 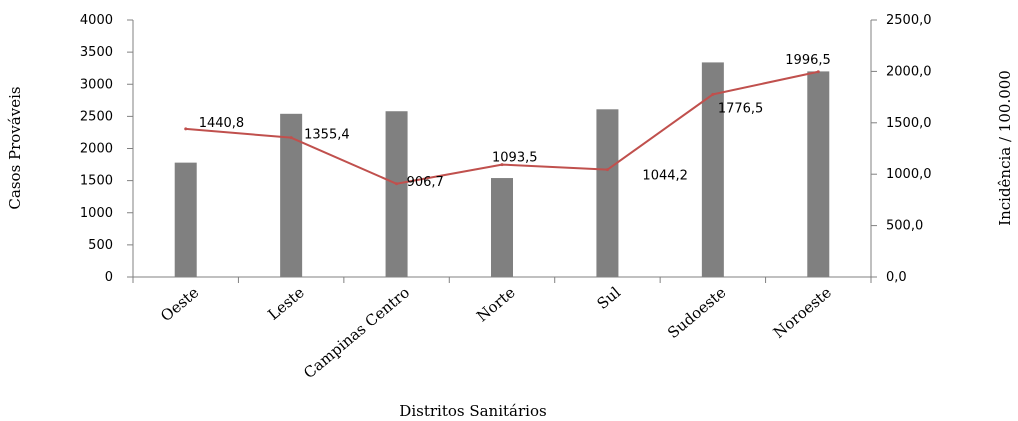 What do you see at coordinates (515, 158) in the screenshot?
I see `data-label: 1093,5` at bounding box center [515, 158].